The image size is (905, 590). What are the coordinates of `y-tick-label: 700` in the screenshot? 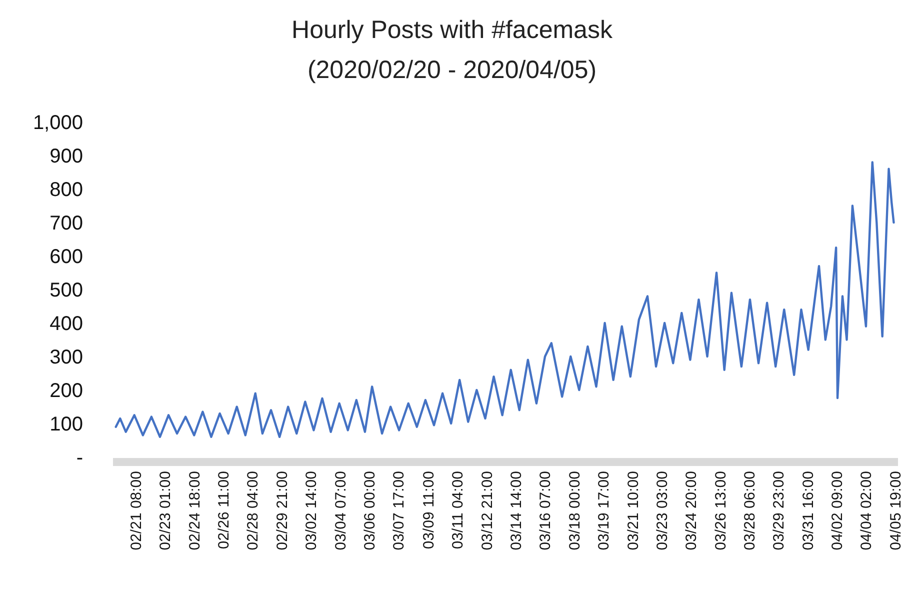 It's located at (66, 223).